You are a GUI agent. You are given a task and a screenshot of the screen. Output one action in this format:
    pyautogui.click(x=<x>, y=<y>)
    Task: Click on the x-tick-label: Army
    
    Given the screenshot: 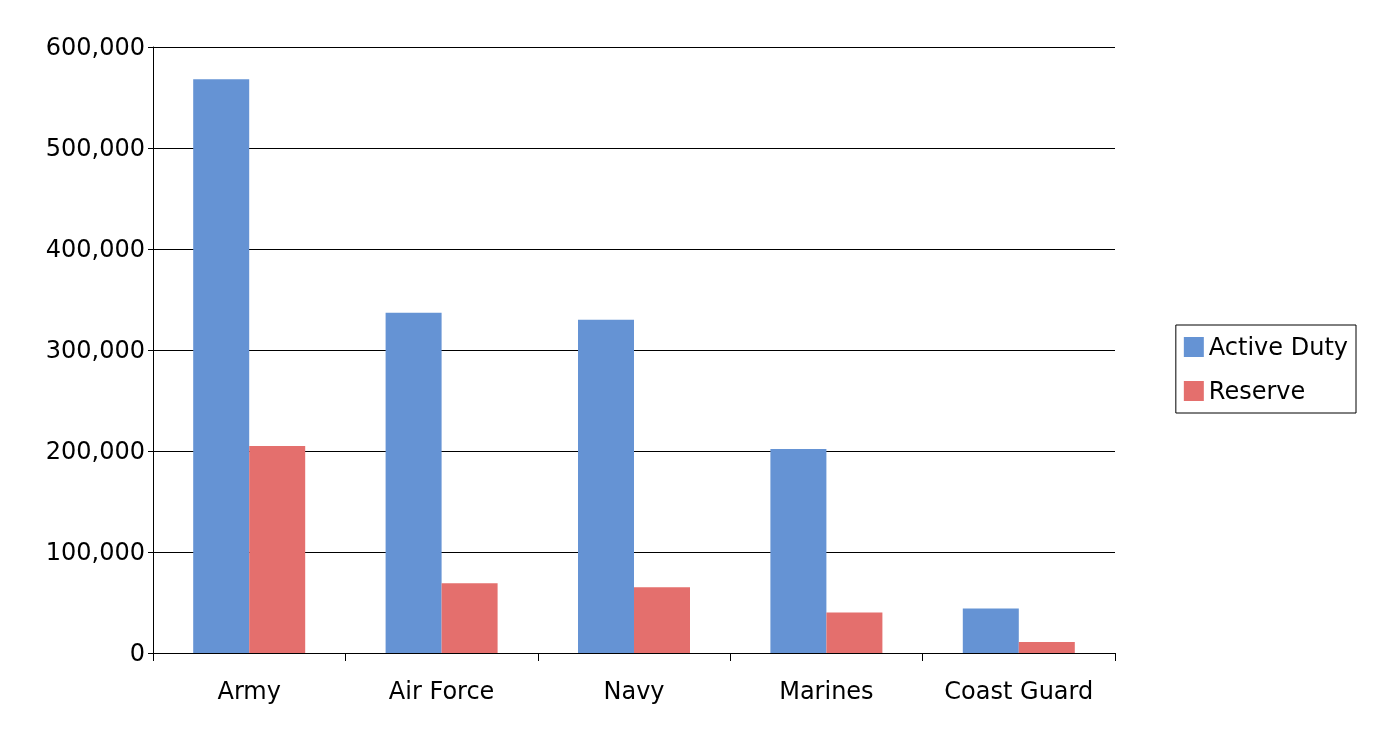 What is the action you would take?
    pyautogui.click(x=249, y=691)
    